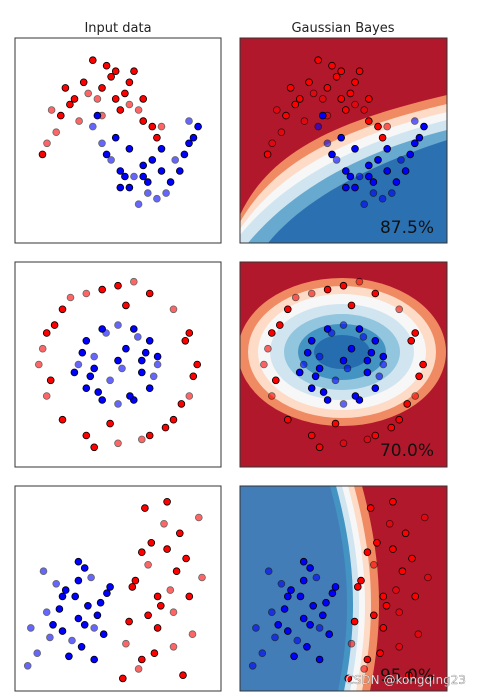 The image size is (481, 697). I want to click on panel-row2-gaussian: 70.0%, so click(343, 364).